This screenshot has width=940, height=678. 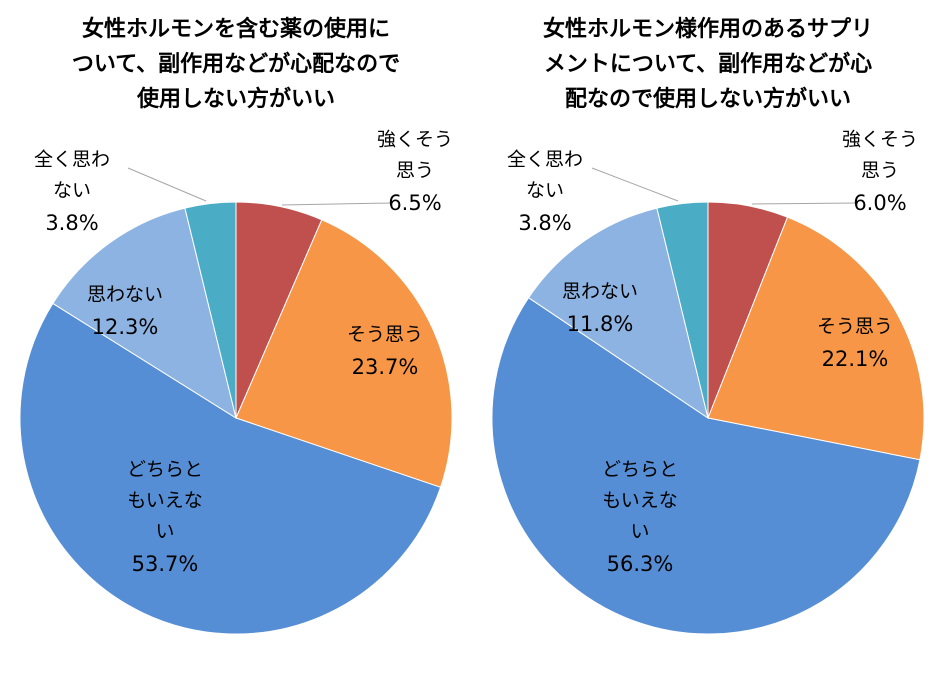 What do you see at coordinates (236, 29) in the screenshot?
I see `chart-title: 女性ホルモンを含む薬の使用に` at bounding box center [236, 29].